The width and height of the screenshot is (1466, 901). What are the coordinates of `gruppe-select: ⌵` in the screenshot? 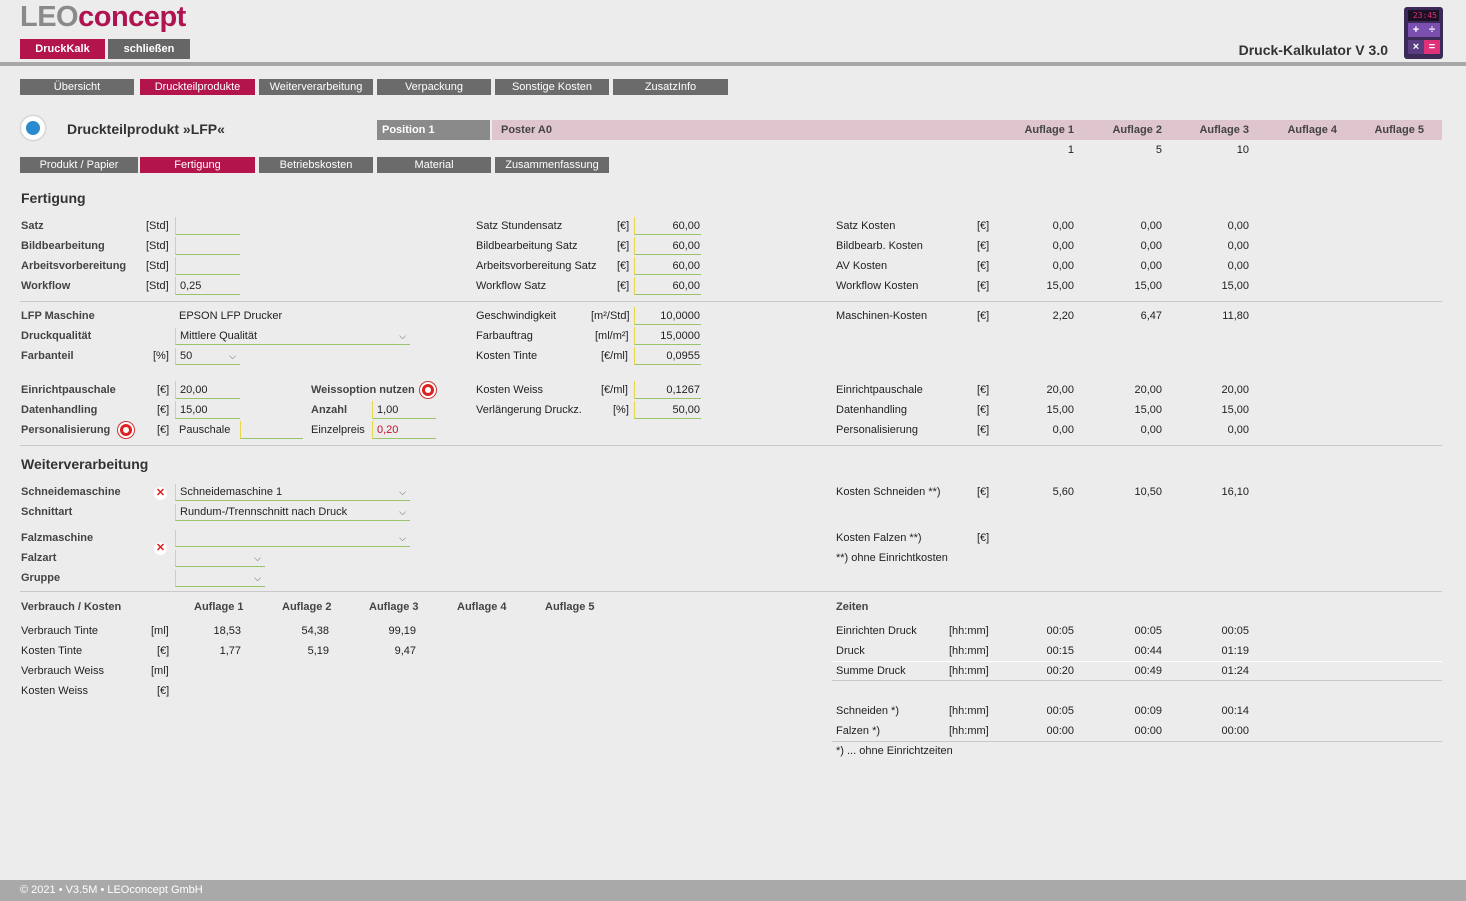 It's located at (220, 578).